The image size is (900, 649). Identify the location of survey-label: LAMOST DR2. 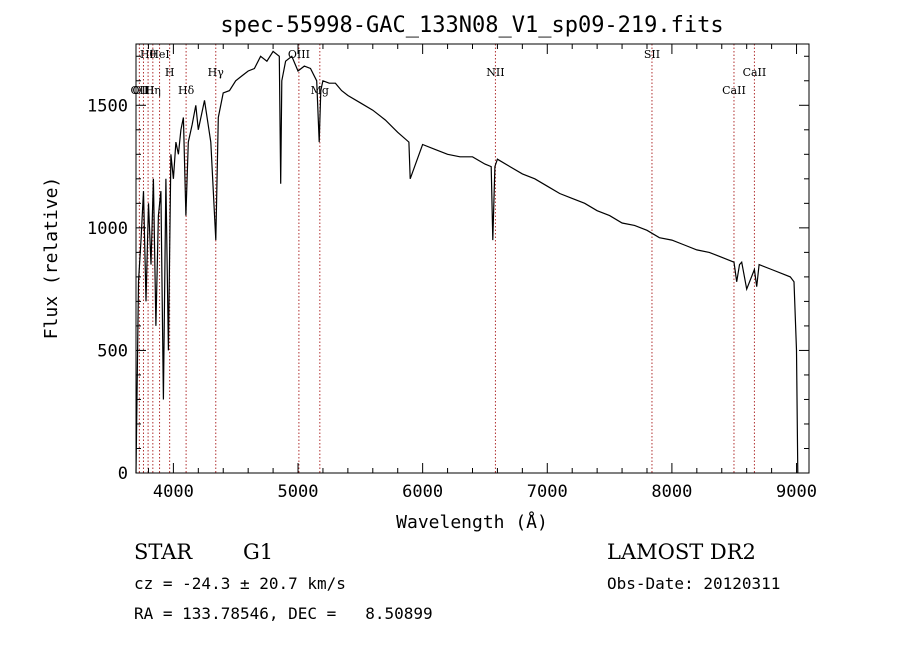
(681, 552).